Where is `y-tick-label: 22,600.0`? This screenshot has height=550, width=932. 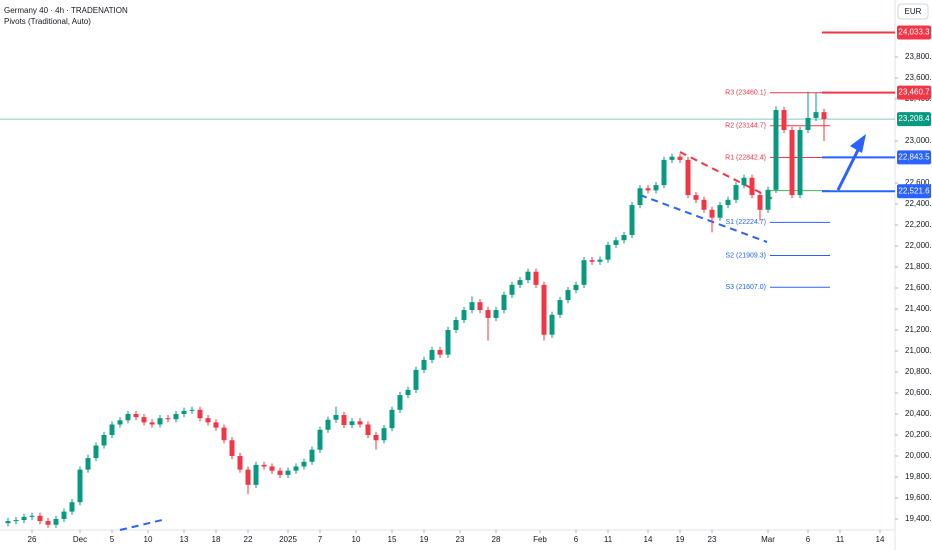 y-tick-label: 22,600.0 is located at coordinates (918, 182).